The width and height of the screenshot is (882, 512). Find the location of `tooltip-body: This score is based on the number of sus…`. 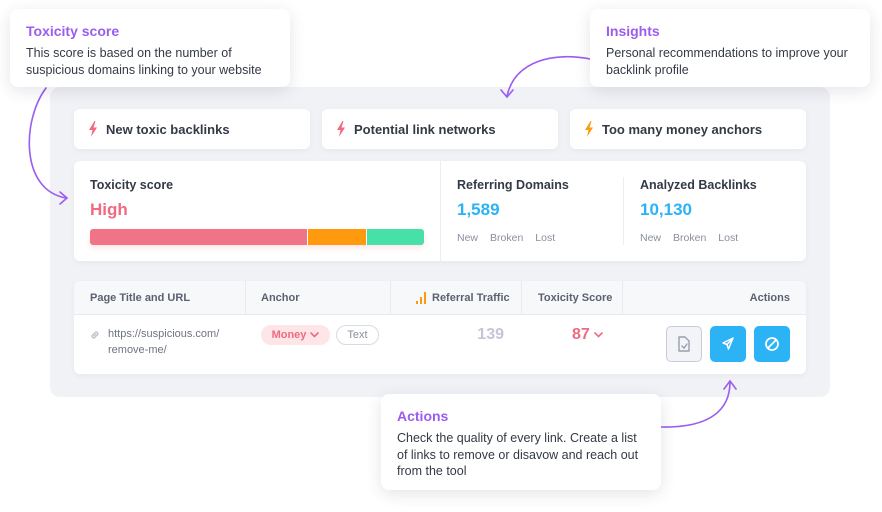

tooltip-body: This score is based on the number of sus… is located at coordinates (144, 61).